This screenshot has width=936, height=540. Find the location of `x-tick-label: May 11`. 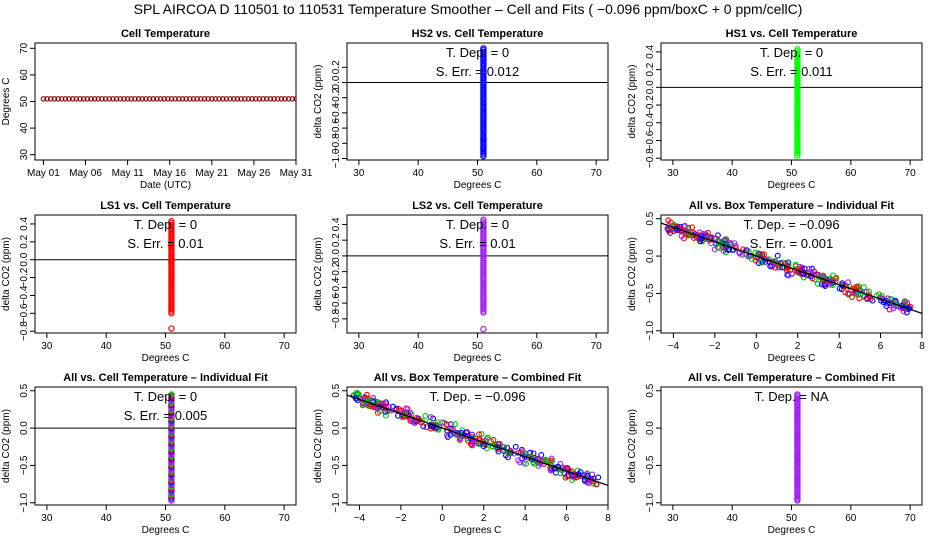

x-tick-label: May 11 is located at coordinates (128, 173).